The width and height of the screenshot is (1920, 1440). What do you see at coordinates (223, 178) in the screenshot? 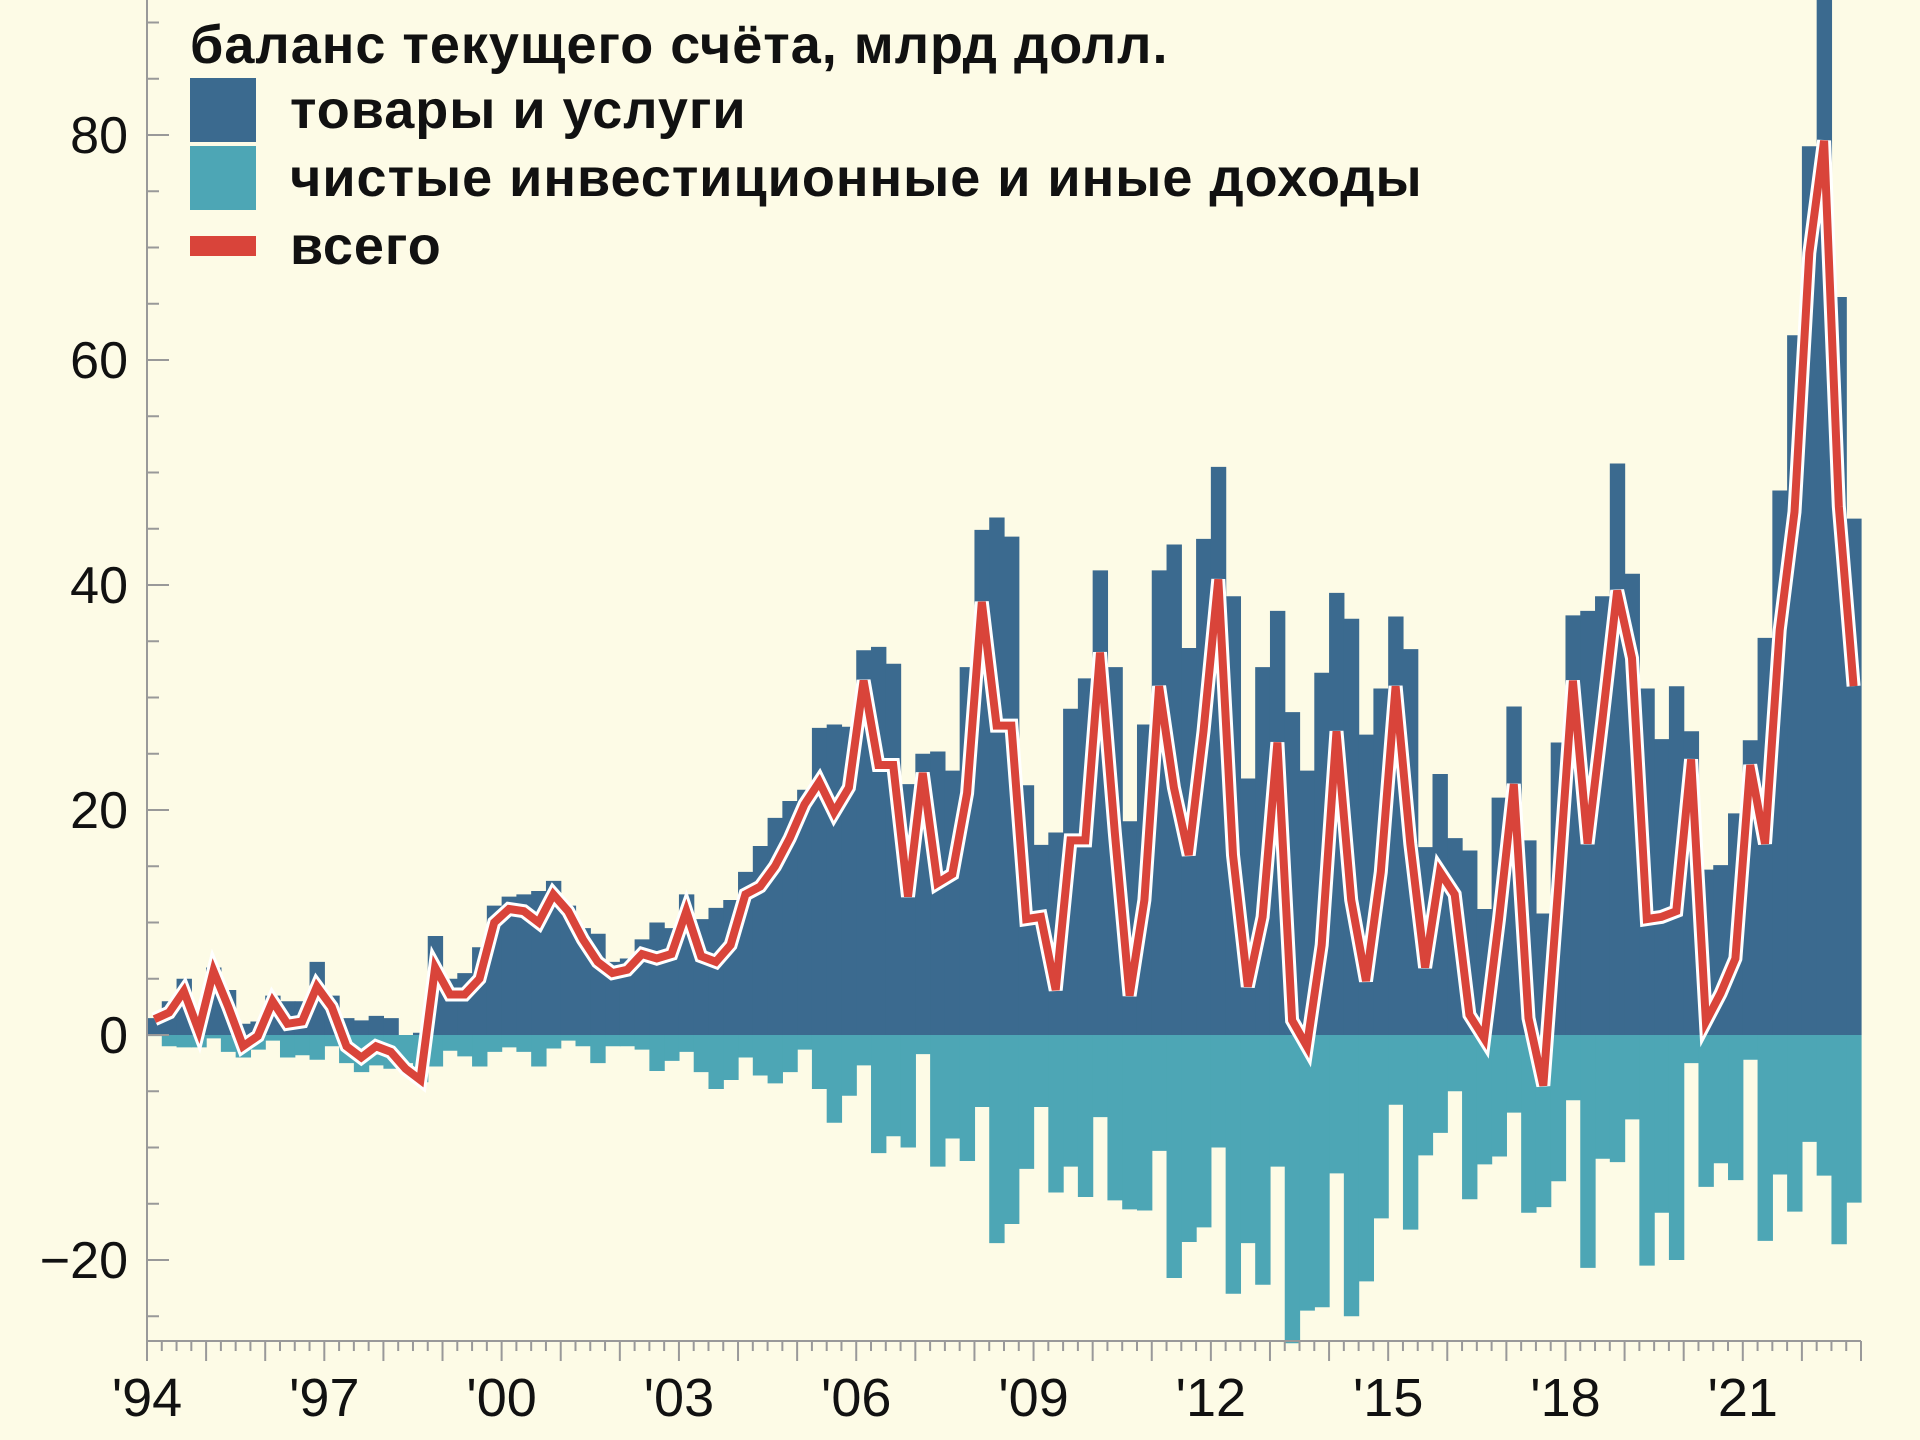
I see `legend-swatch-income` at bounding box center [223, 178].